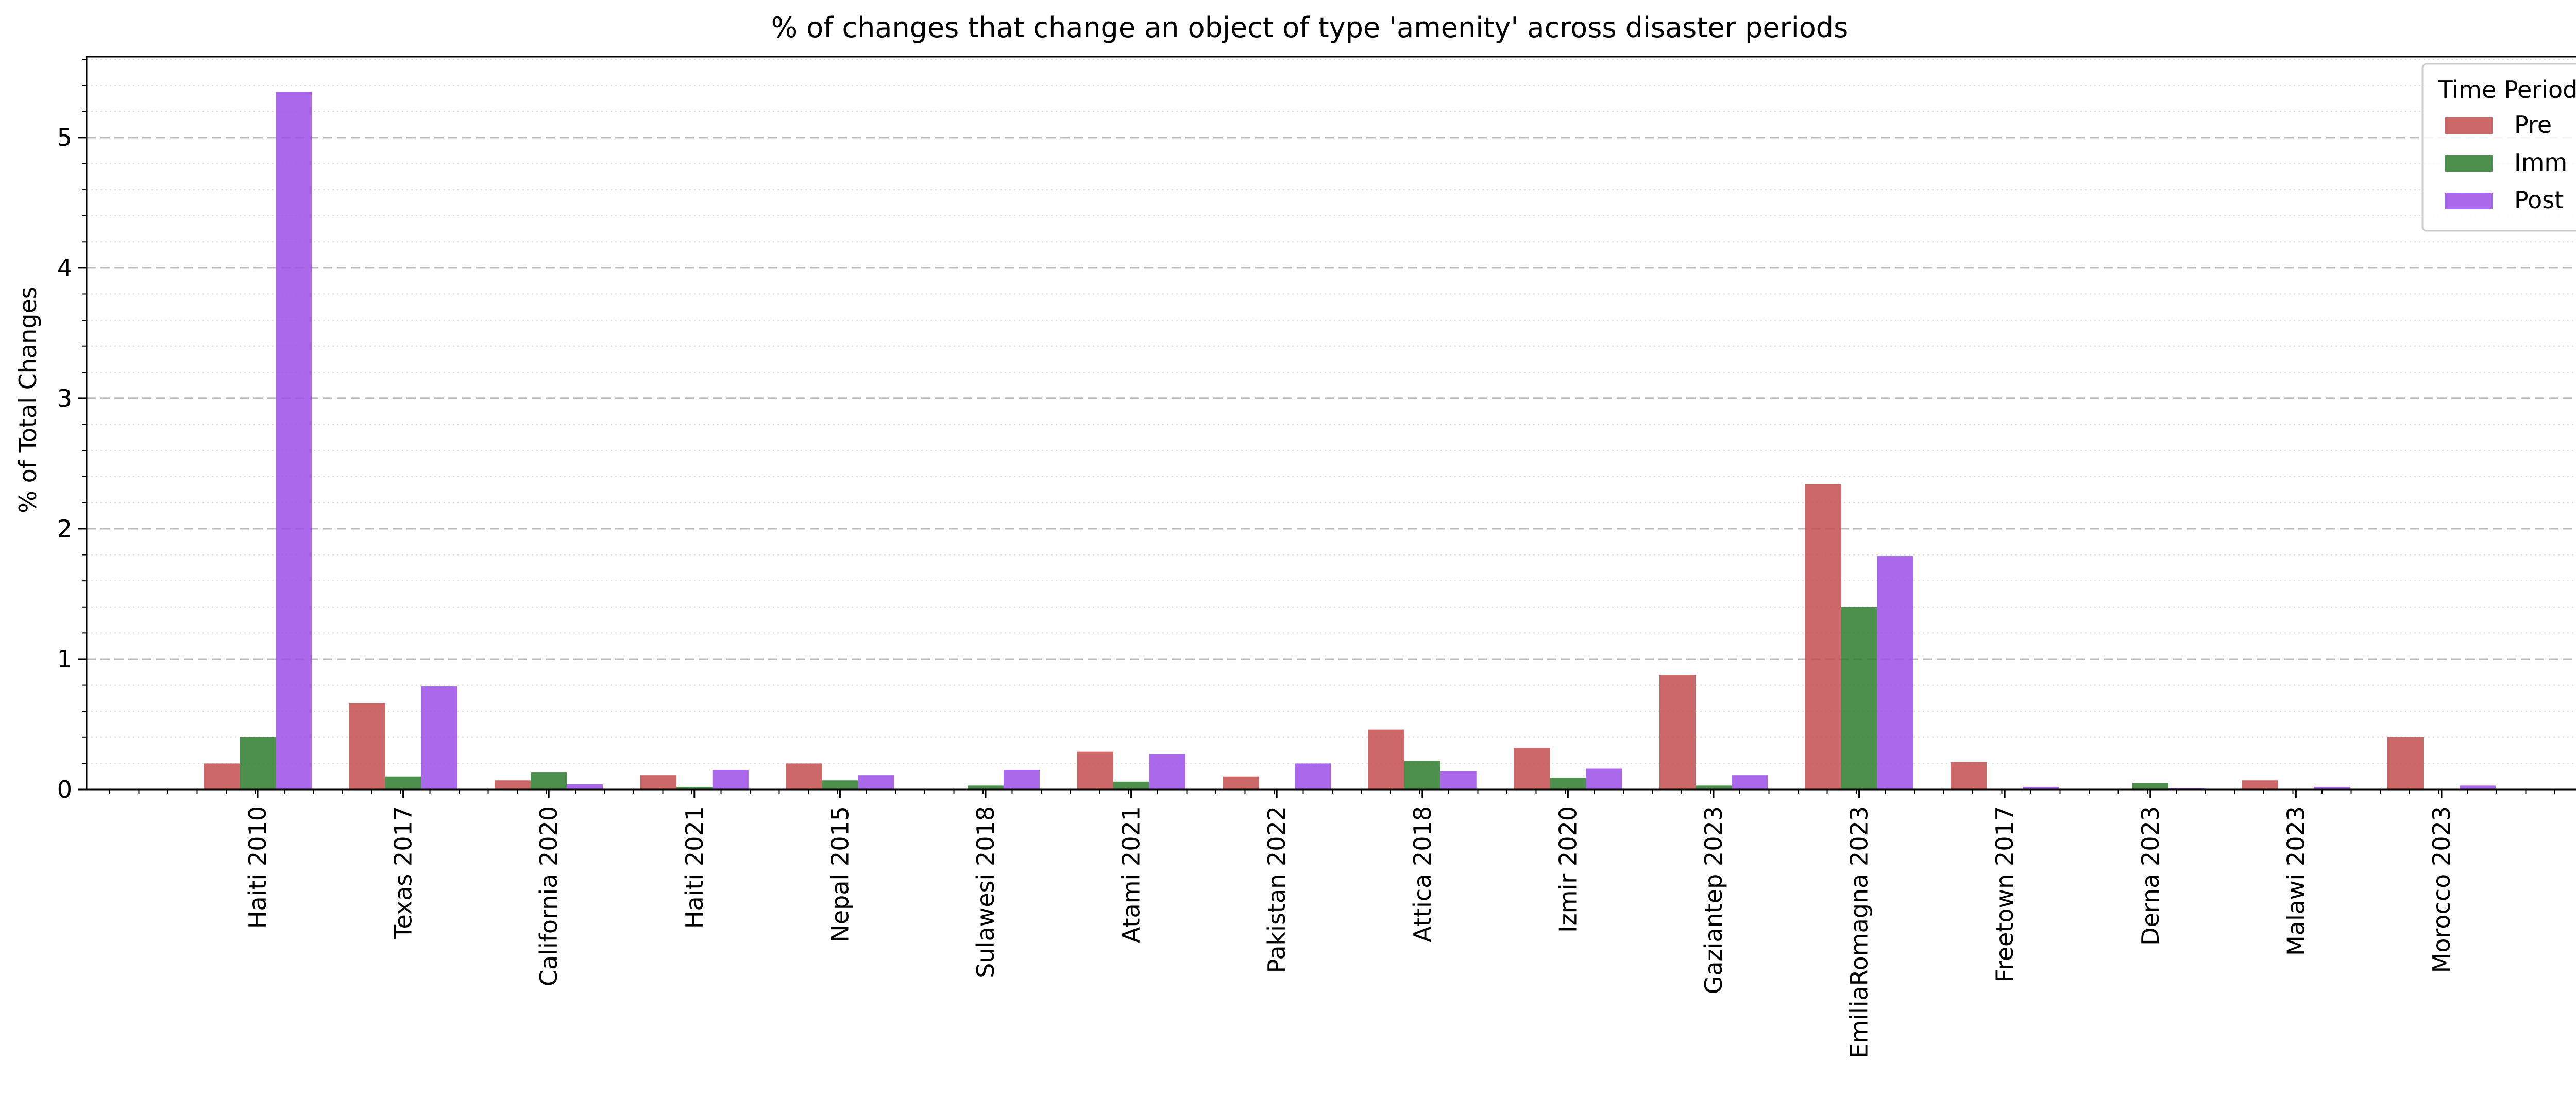 This screenshot has width=2576, height=1093. What do you see at coordinates (1568, 869) in the screenshot?
I see `x-tick-label: Izmir 2020` at bounding box center [1568, 869].